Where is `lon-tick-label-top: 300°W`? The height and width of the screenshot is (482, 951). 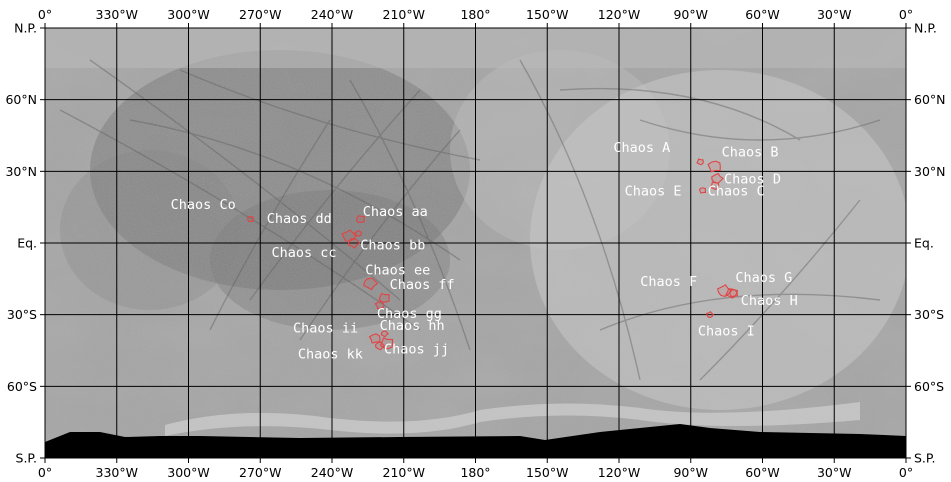 lon-tick-label-top: 300°W is located at coordinates (188, 14).